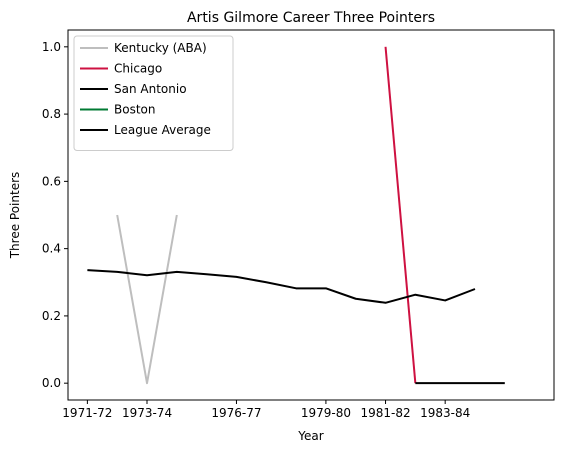 Image resolution: width=570 pixels, height=453 pixels. I want to click on x-tick-label: 1979-80, so click(326, 413).